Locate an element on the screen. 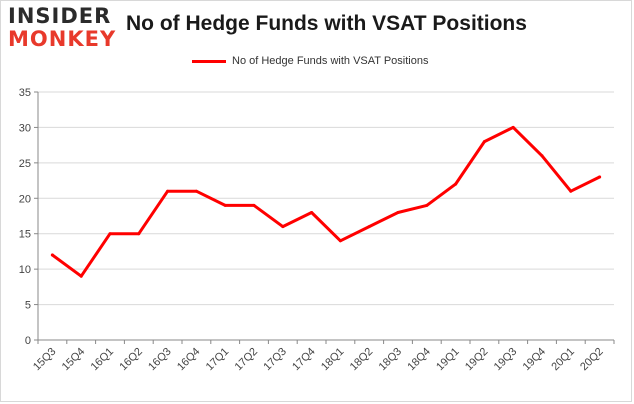 The width and height of the screenshot is (634, 404). x-tick-label: 17Q1 is located at coordinates (218, 360).